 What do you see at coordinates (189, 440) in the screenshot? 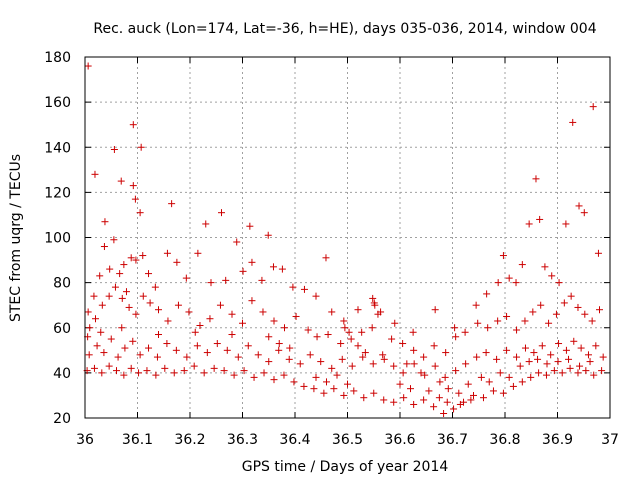
I see `x-tick-label: 36.2` at bounding box center [189, 440].